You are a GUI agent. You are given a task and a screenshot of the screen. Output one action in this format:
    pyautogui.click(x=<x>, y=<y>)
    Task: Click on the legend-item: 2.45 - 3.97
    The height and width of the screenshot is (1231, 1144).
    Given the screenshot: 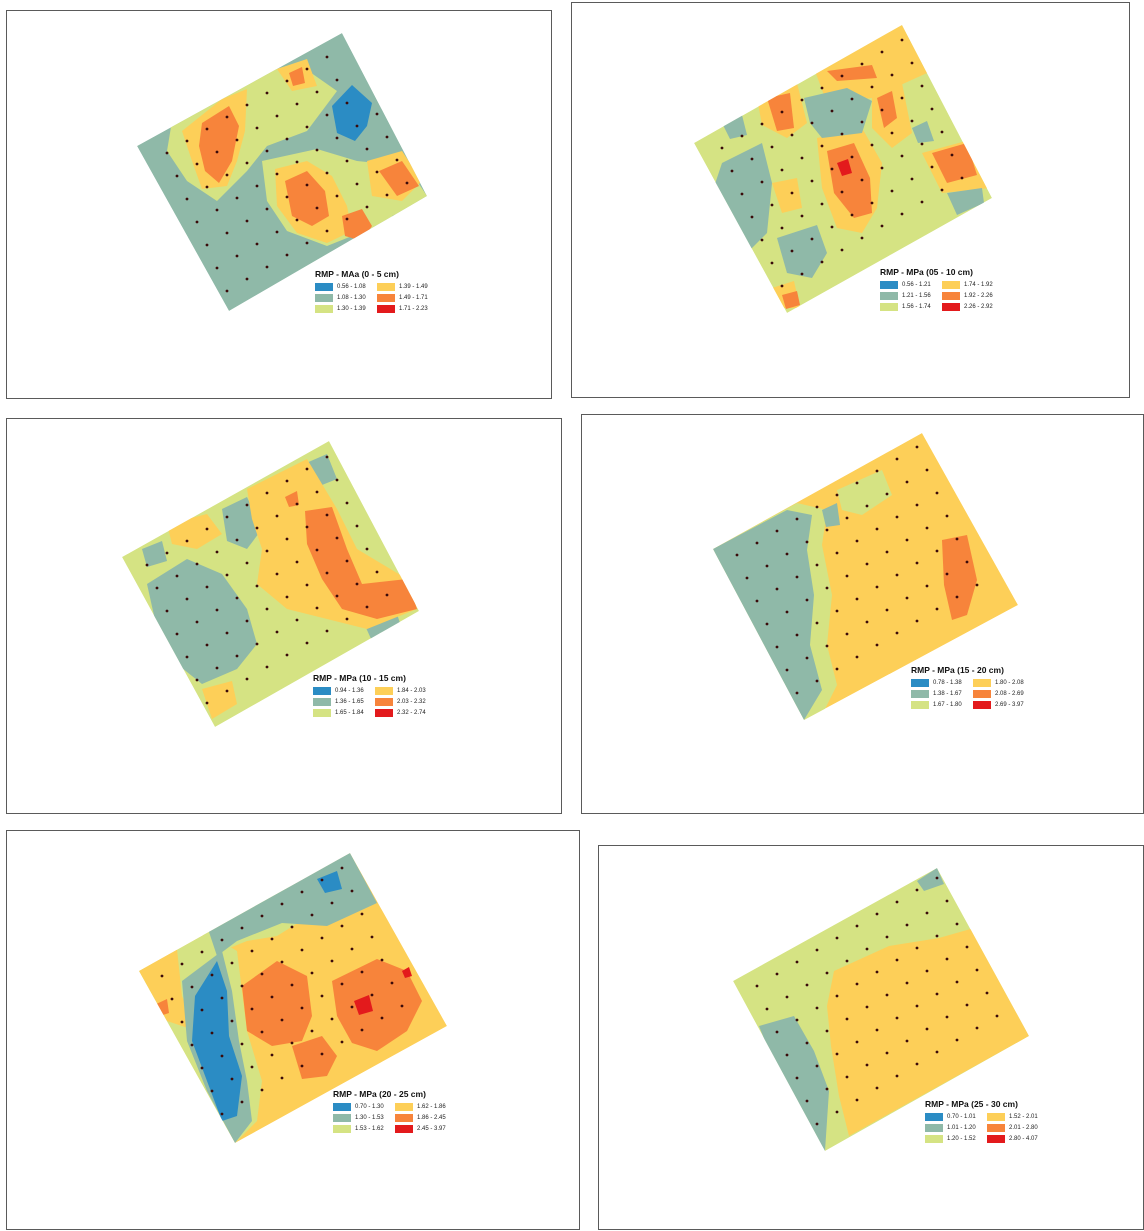 What is the action you would take?
    pyautogui.click(x=426, y=1129)
    